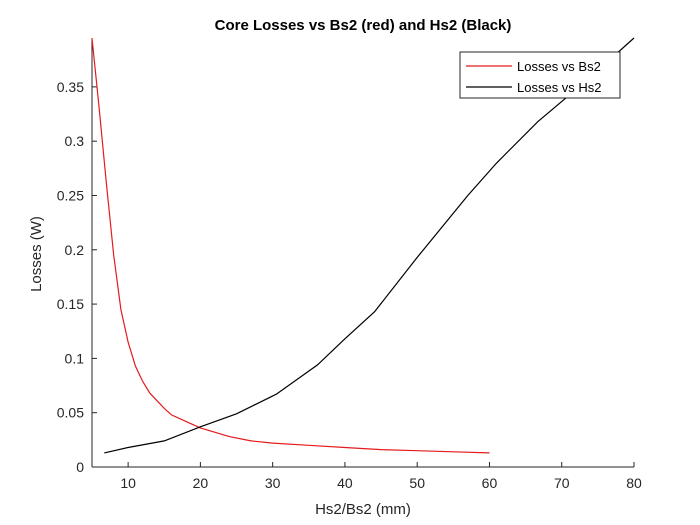  I want to click on x-tick-label: 50, so click(417, 483).